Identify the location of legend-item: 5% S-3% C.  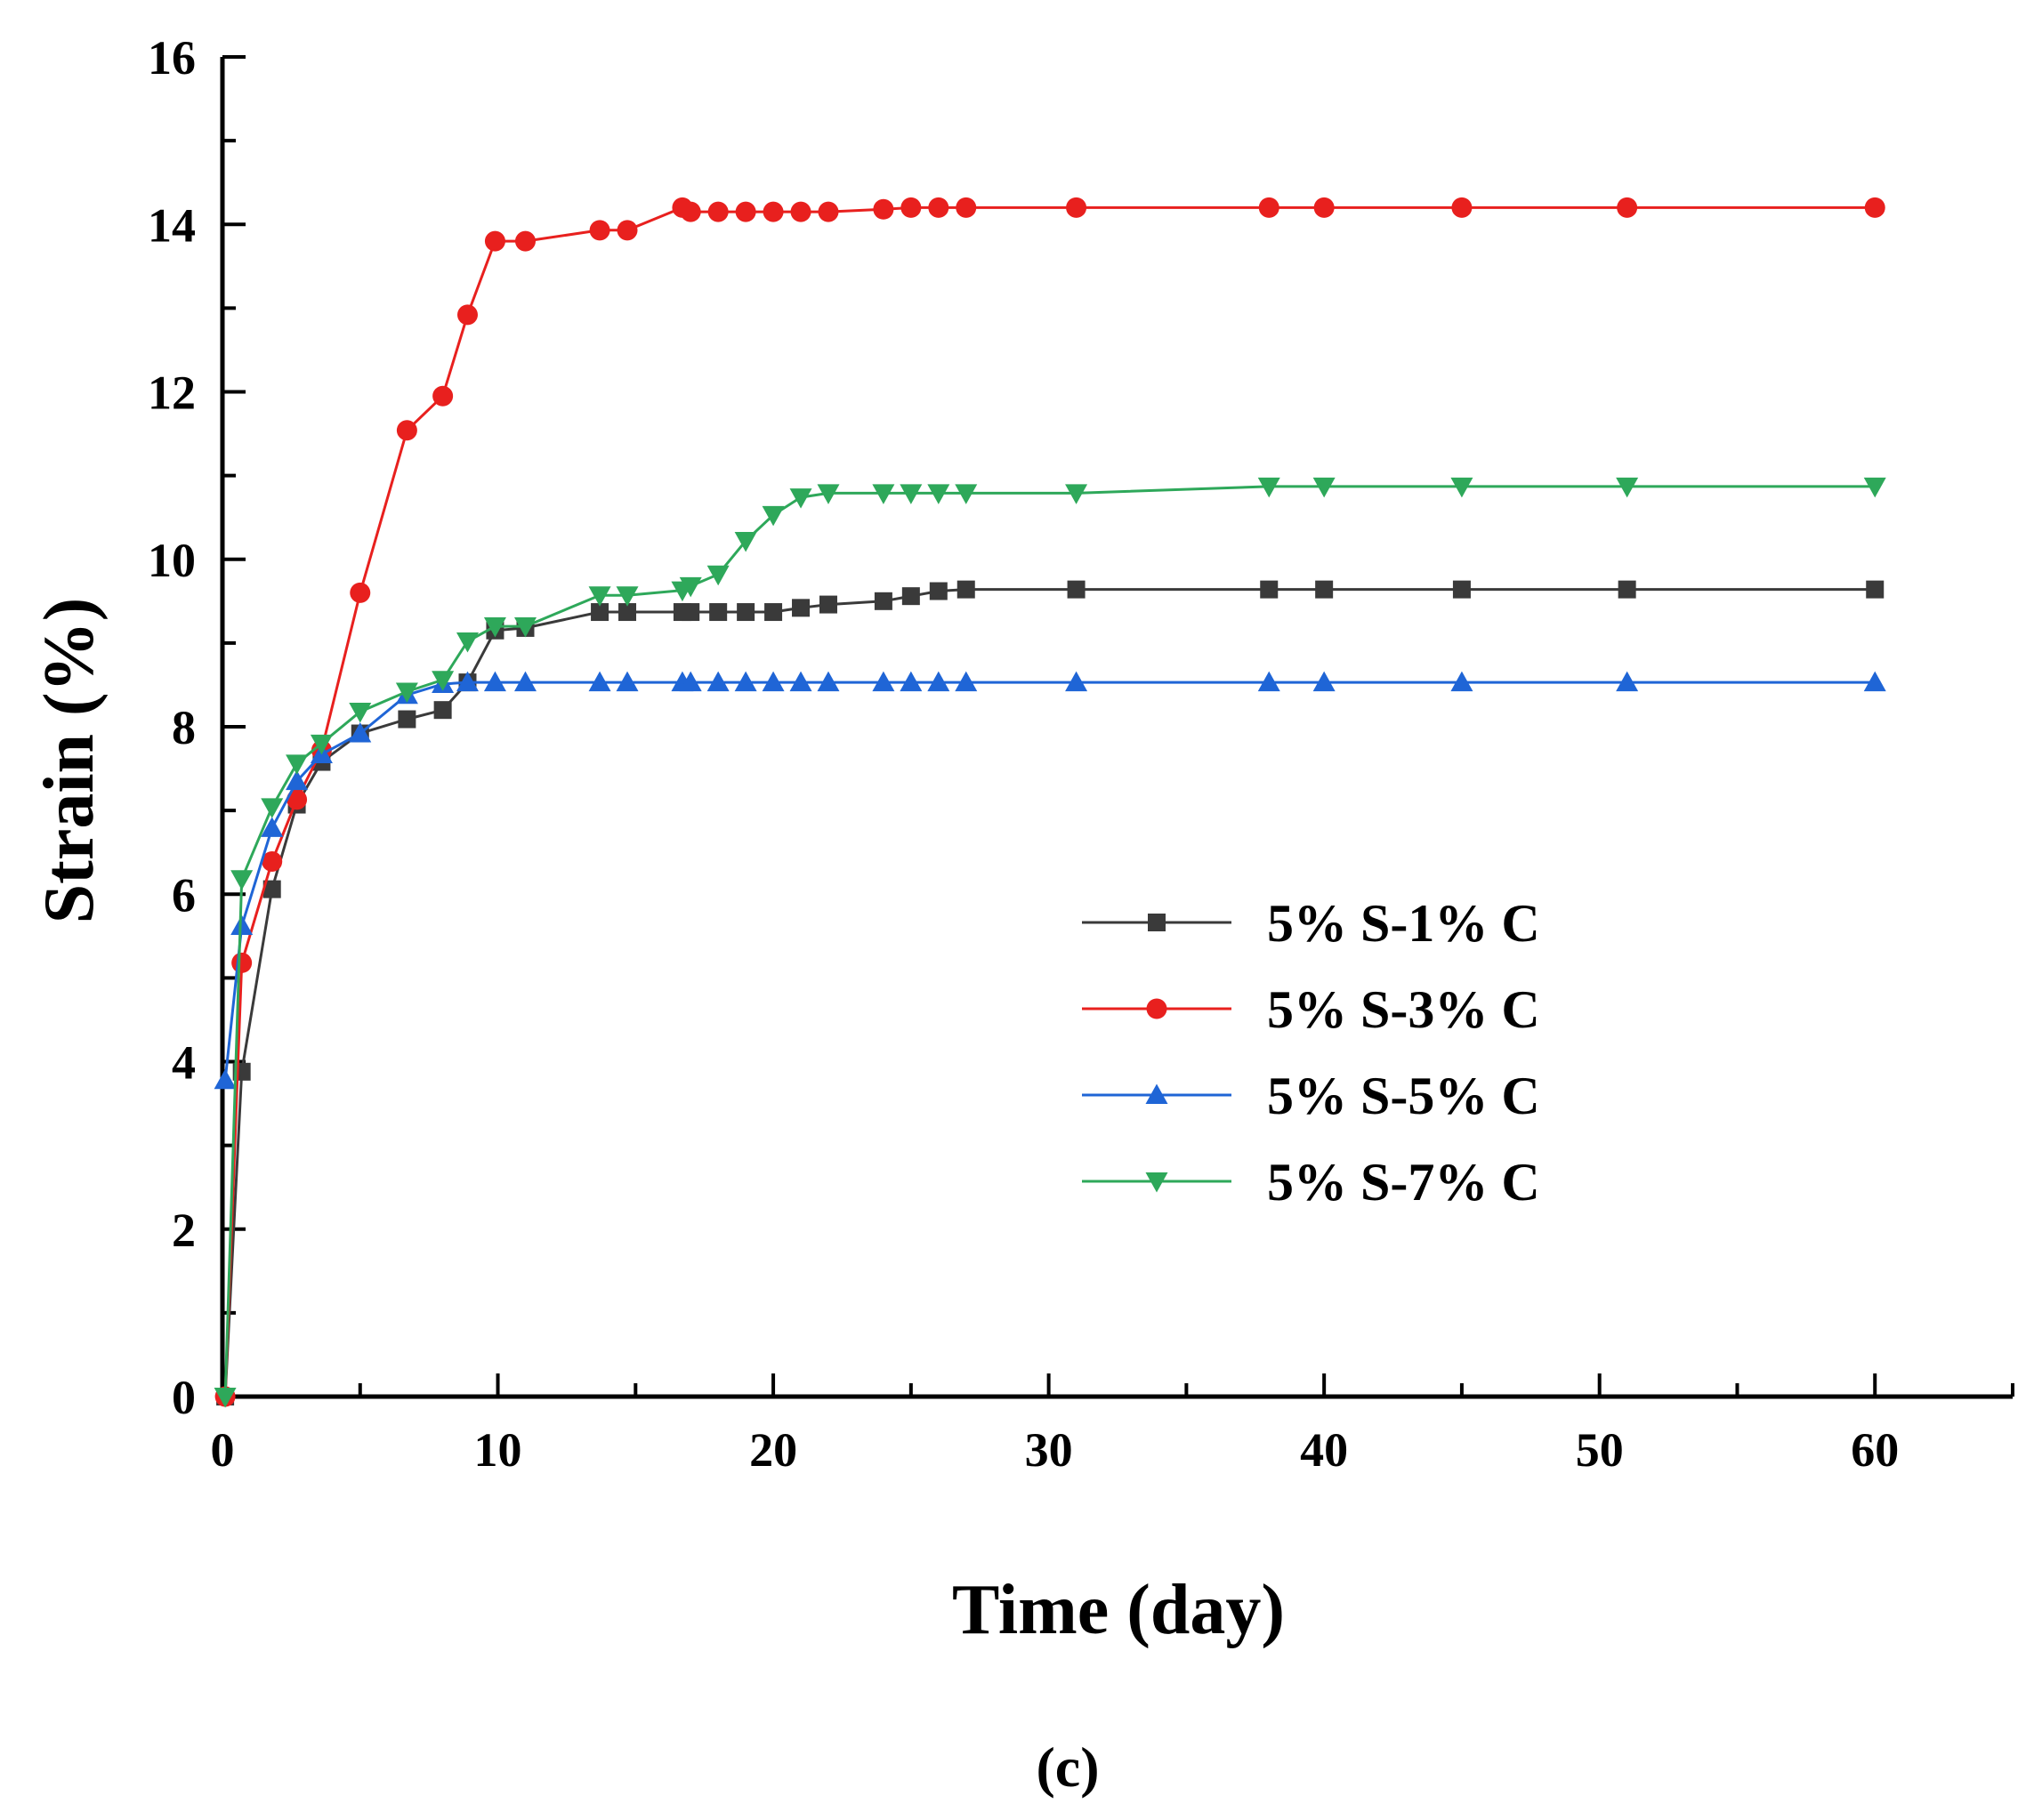
(1311, 1009).